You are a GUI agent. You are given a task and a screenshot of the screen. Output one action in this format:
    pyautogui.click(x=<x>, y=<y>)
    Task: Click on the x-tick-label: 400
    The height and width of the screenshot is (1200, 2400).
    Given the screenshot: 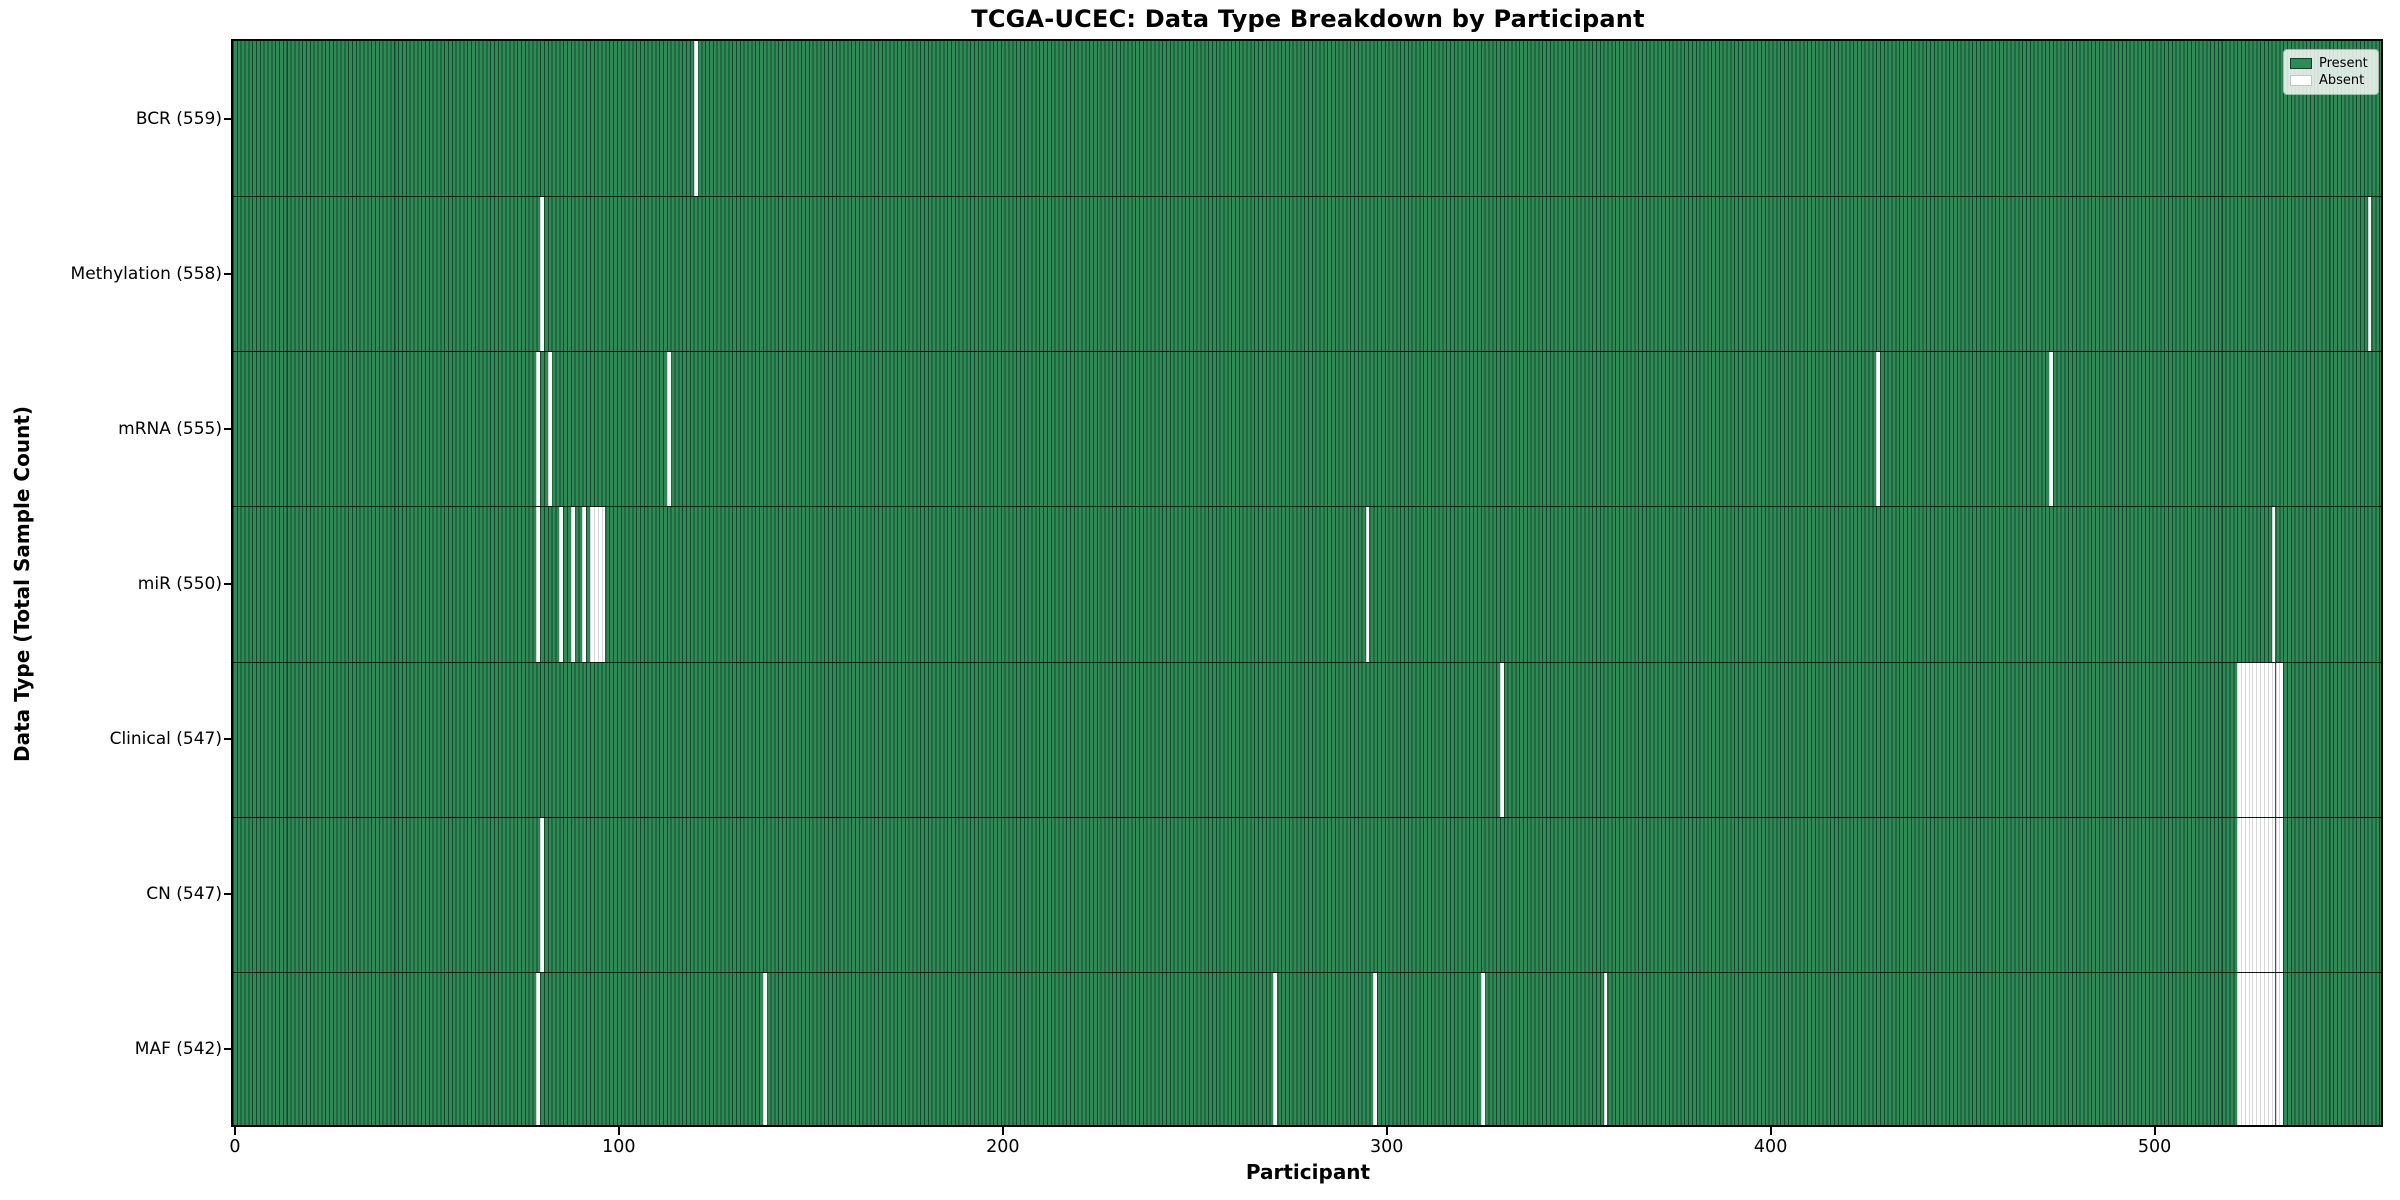 What is the action you would take?
    pyautogui.click(x=1770, y=1147)
    